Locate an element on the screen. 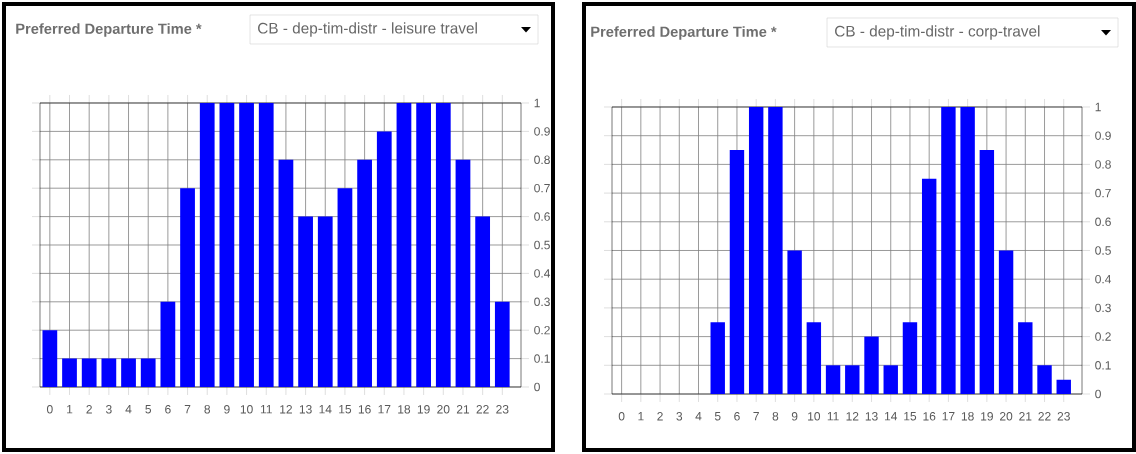 This screenshot has height=454, width=1136. chart-subtitle: CB - dep-tim-distr - corp-travel is located at coordinates (937, 32).